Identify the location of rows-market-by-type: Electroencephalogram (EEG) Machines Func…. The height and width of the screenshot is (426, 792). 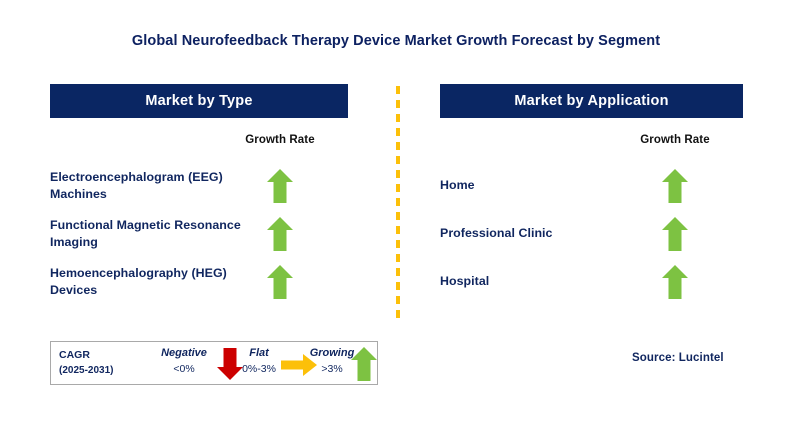
(199, 234).